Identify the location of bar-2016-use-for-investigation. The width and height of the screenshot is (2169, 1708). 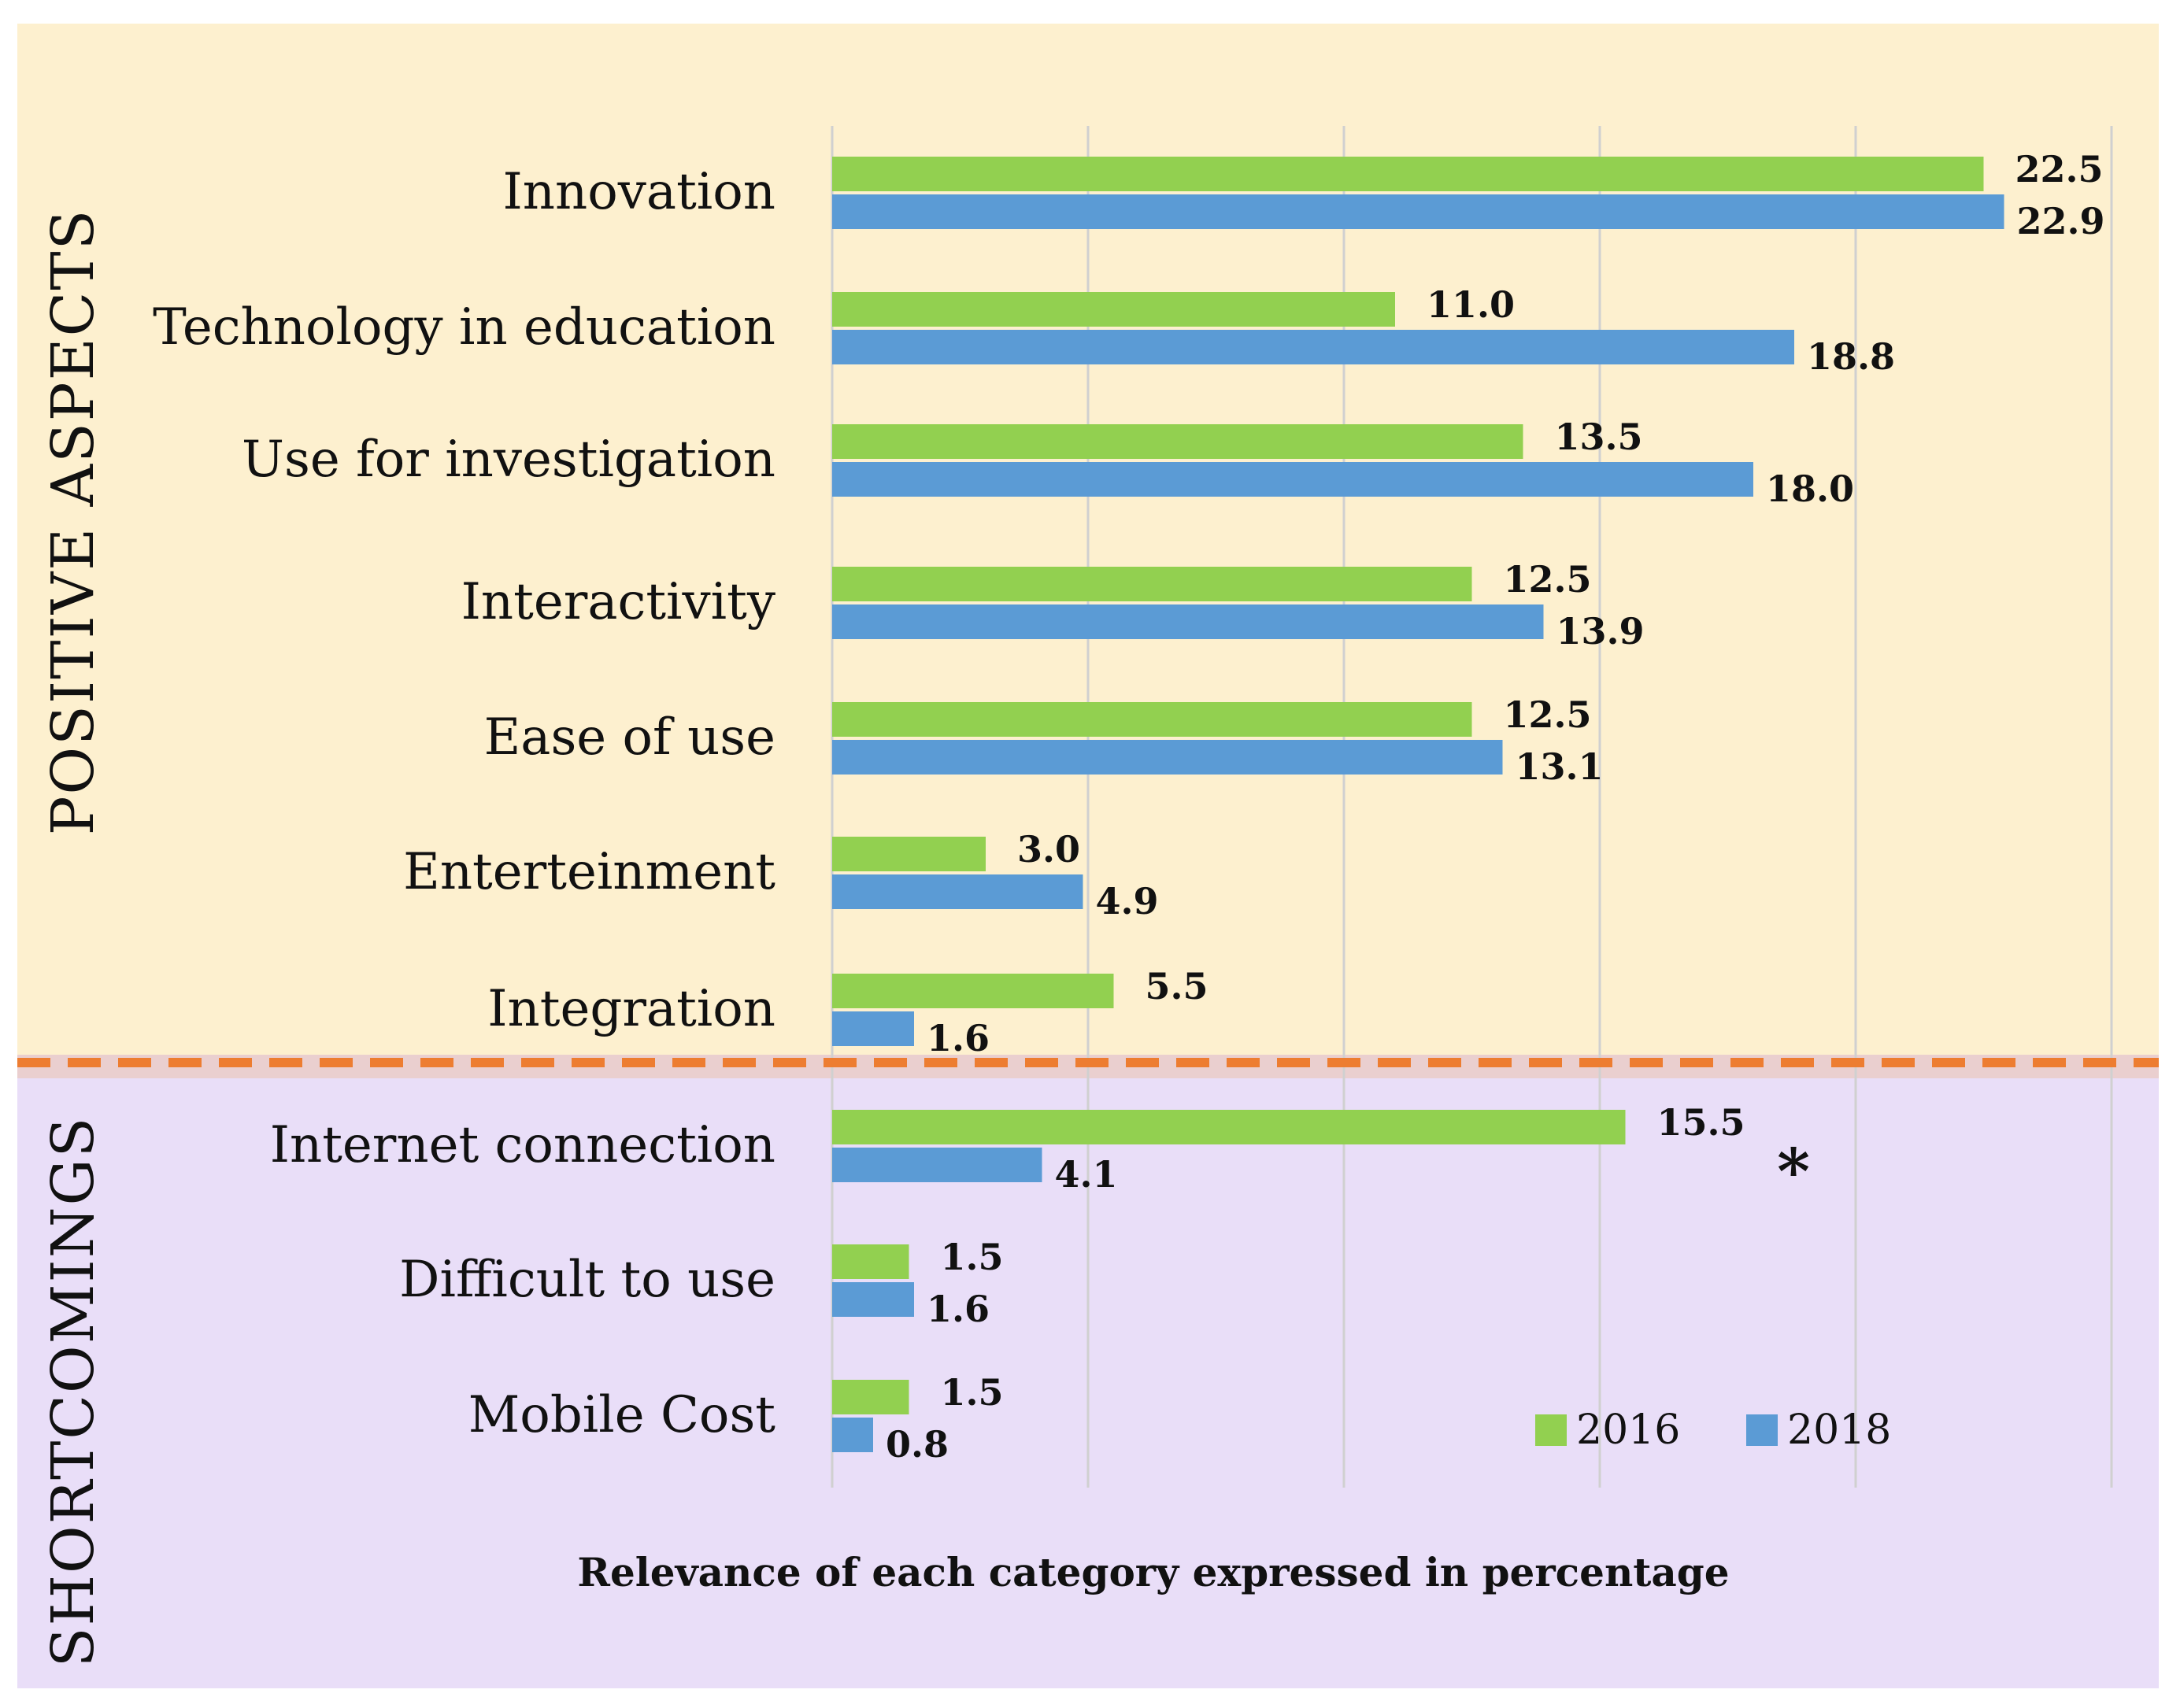
(1177, 441).